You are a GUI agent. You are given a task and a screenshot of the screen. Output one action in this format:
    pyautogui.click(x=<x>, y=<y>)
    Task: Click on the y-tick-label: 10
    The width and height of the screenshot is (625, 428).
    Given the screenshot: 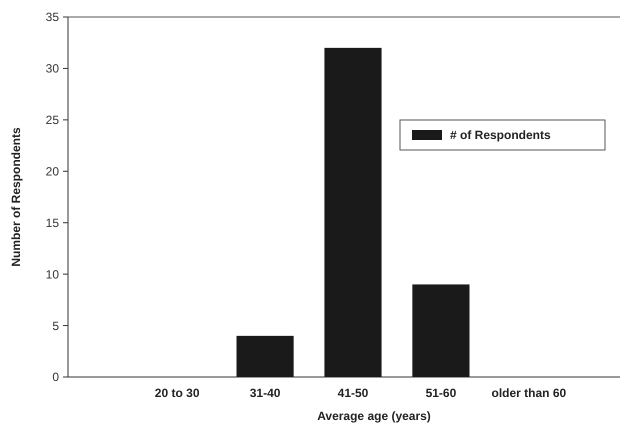 What is the action you would take?
    pyautogui.click(x=53, y=274)
    